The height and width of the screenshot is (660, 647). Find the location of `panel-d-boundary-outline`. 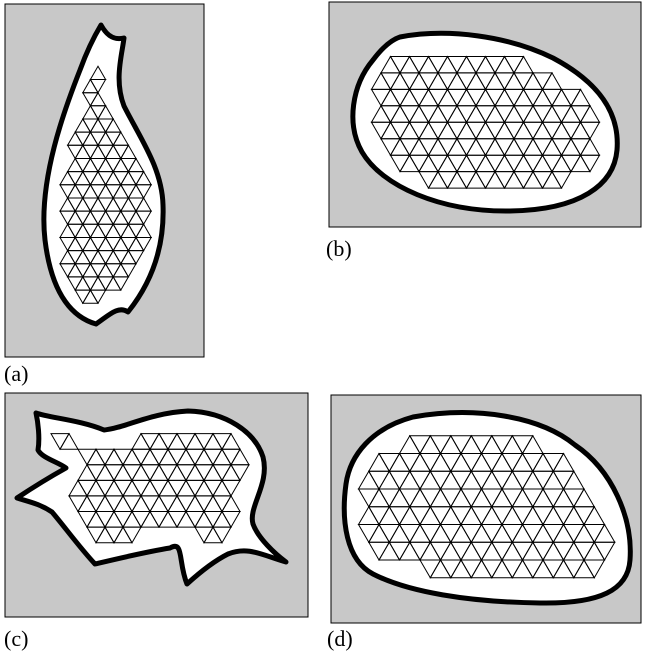

panel-d-boundary-outline is located at coordinates (487, 508).